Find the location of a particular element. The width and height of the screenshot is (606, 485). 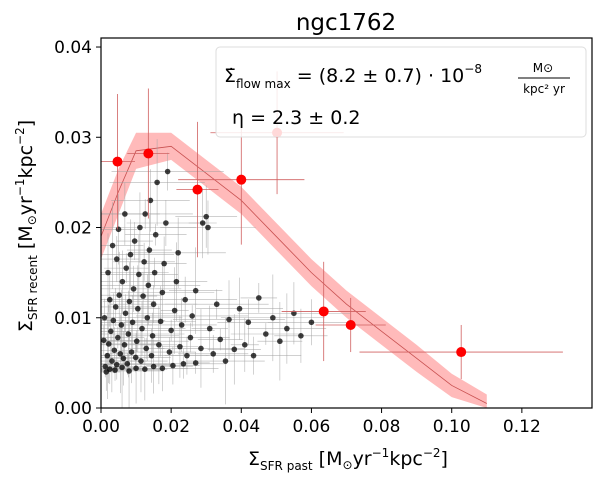

x-tick-label: 0.12 is located at coordinates (522, 427).